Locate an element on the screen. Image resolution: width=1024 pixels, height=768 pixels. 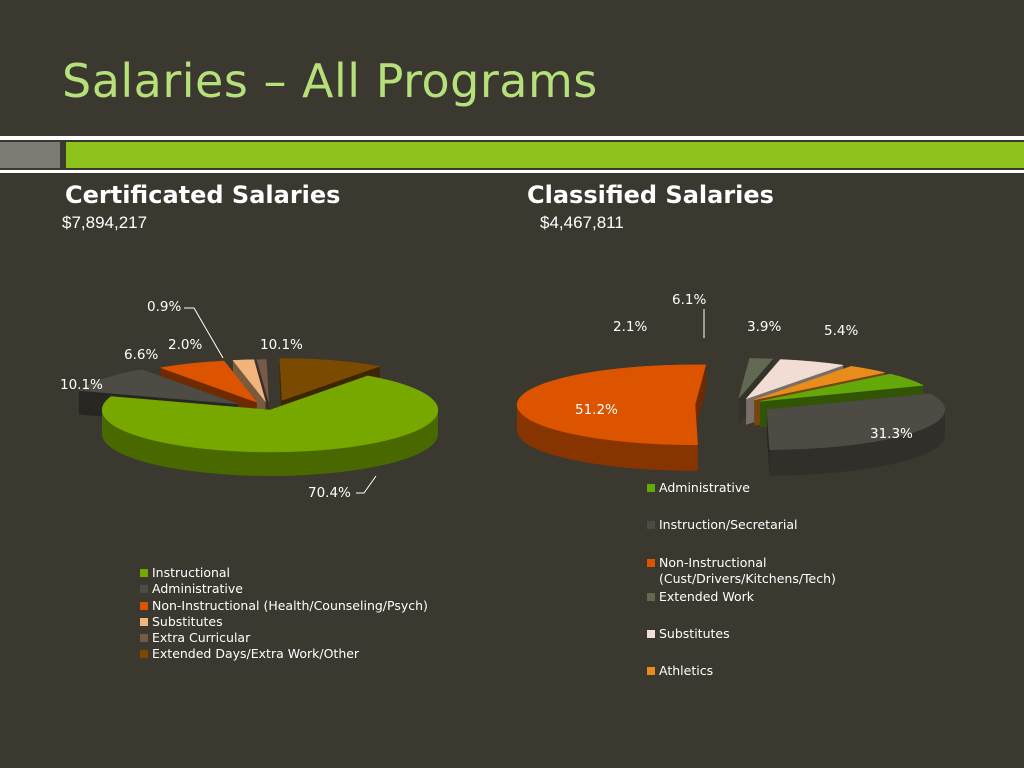
classified-pie is located at coordinates (731, 417).